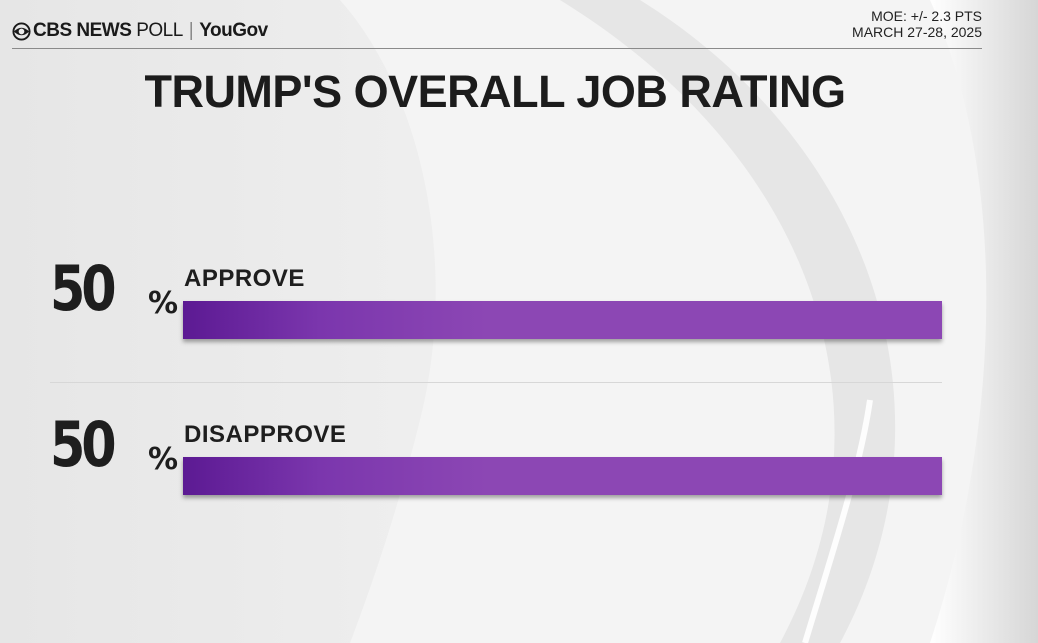  What do you see at coordinates (917, 32) in the screenshot?
I see `poll-date: MARCH 27-28, 2025` at bounding box center [917, 32].